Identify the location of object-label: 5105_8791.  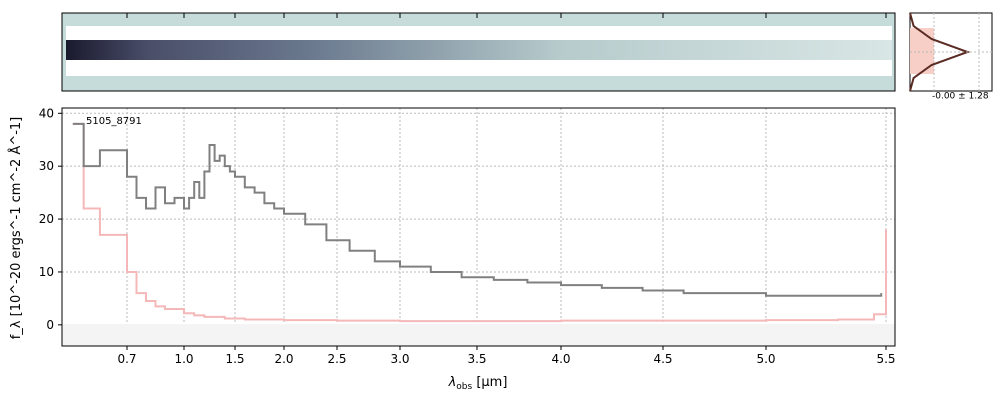
(114, 121).